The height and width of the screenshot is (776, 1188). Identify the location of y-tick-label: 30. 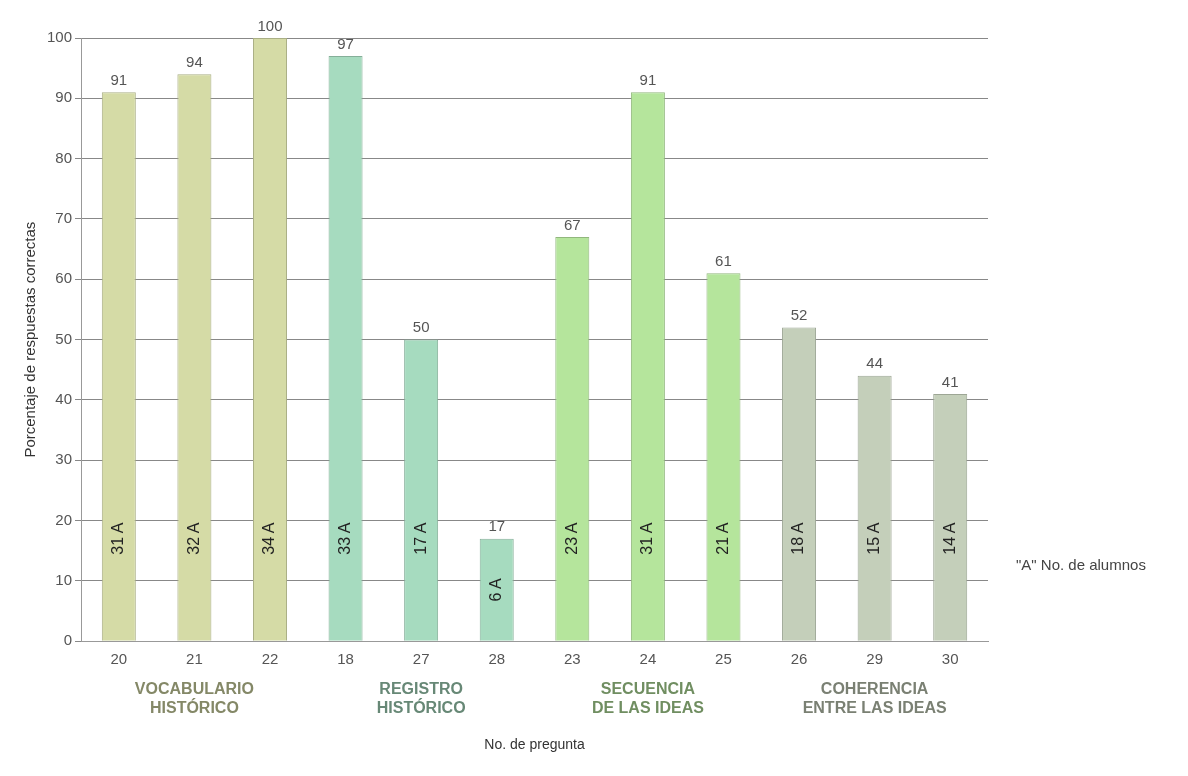
(64, 459).